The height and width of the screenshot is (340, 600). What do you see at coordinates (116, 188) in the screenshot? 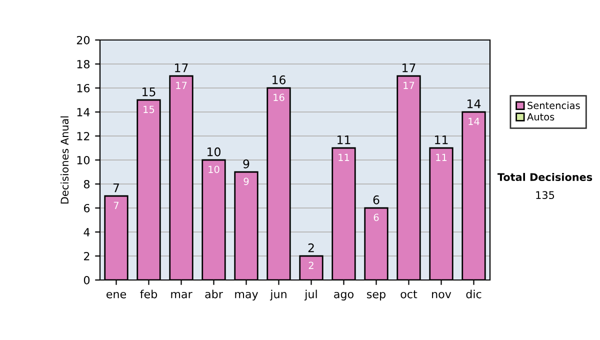
I see `total-label: 7` at bounding box center [116, 188].